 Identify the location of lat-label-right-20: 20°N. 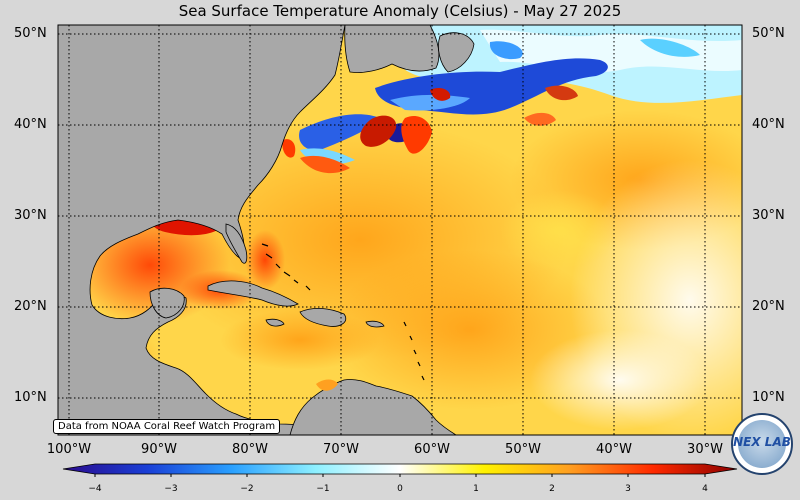
(768, 306).